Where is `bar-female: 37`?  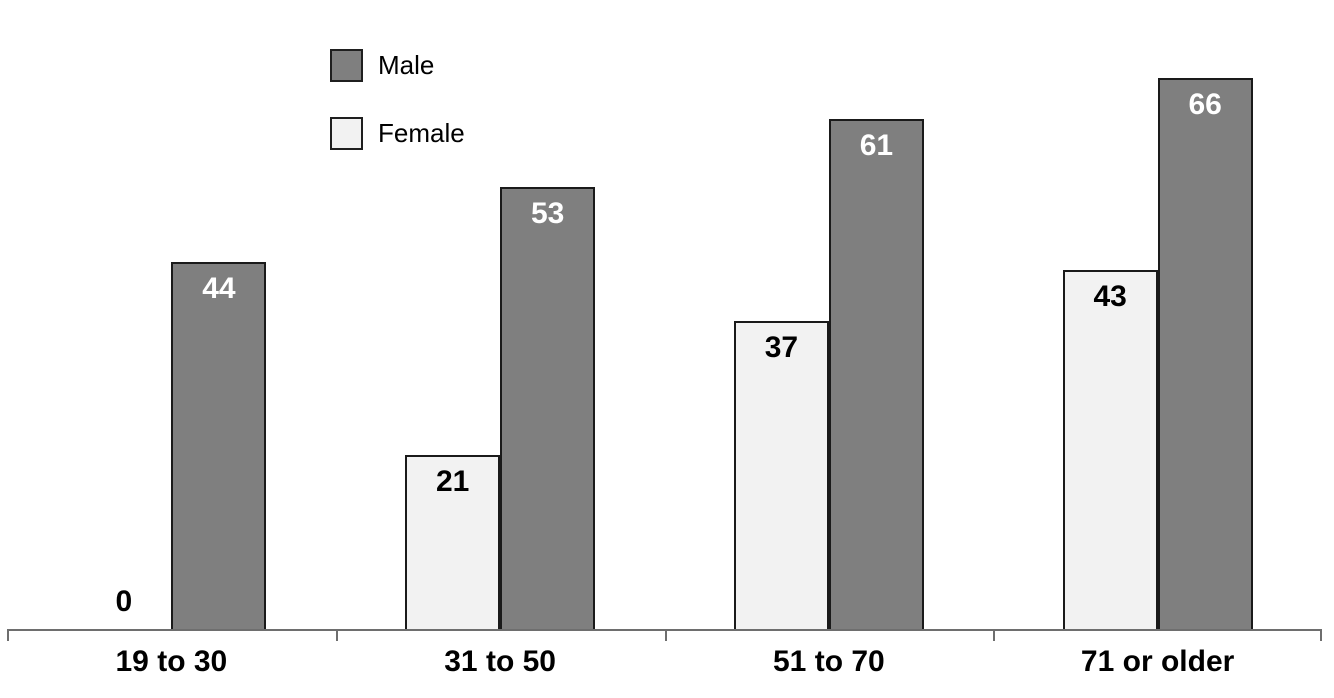
bar-female: 37 is located at coordinates (781, 476).